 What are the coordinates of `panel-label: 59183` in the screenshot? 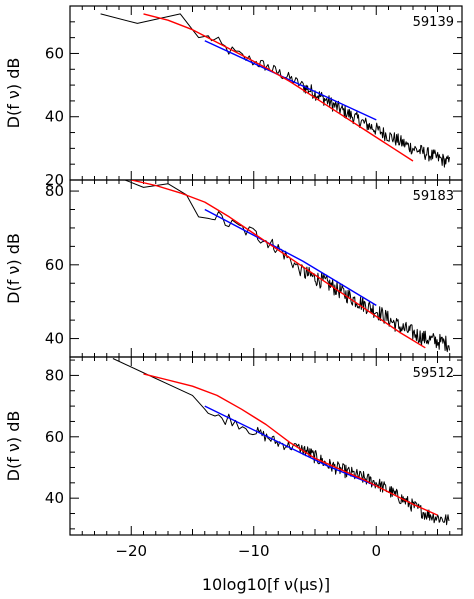 It's located at (433, 196).